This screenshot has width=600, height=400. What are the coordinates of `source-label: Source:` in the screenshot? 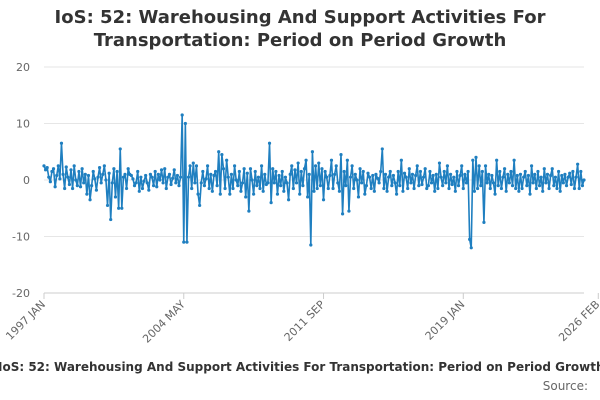 It's located at (565, 386).